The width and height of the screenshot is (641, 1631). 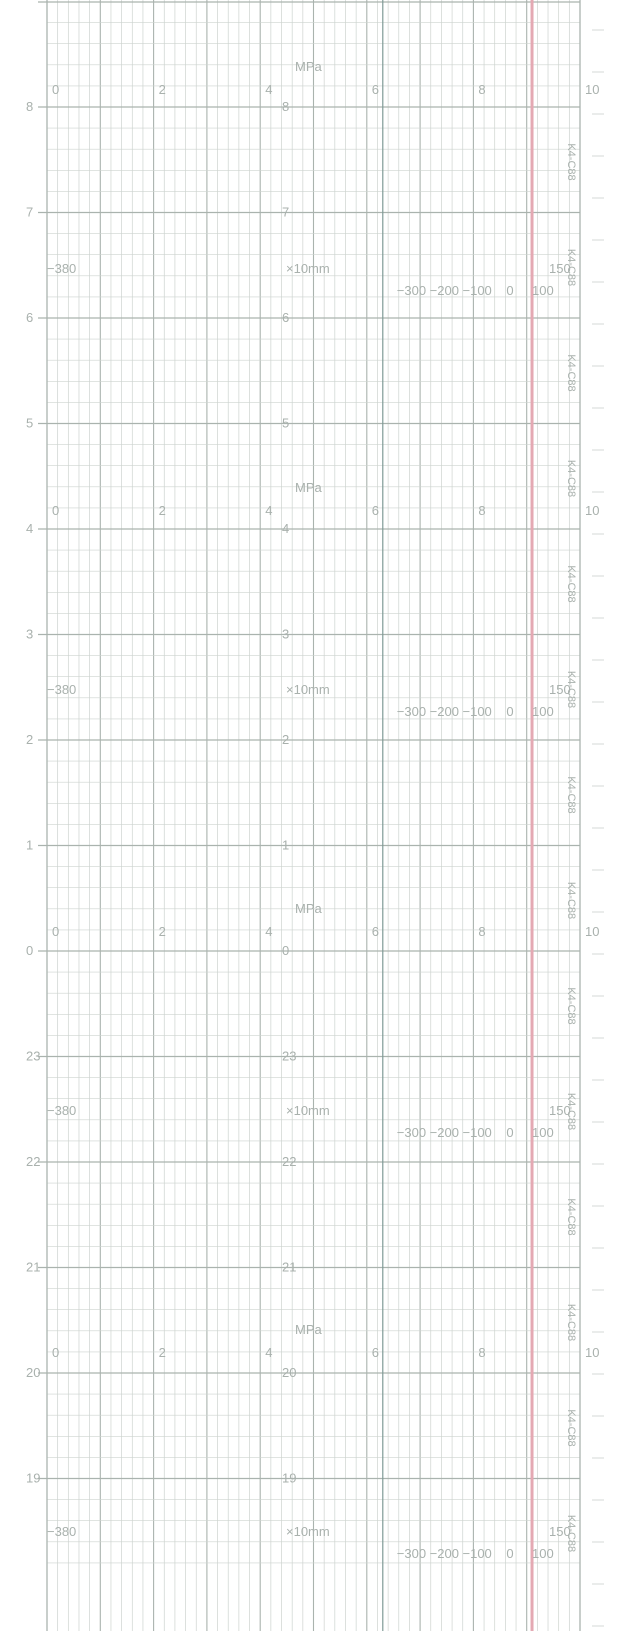 I want to click on time-label-left: 5, so click(x=29, y=423).